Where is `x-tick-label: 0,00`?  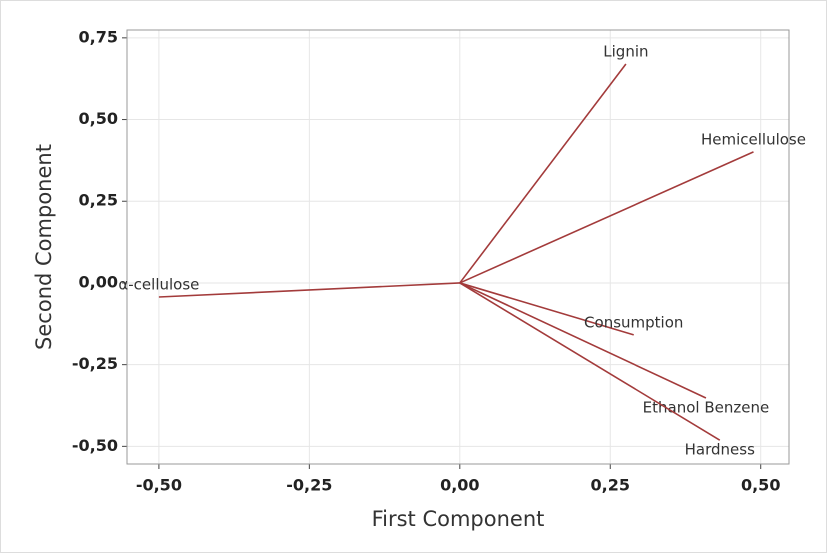
x-tick-label: 0,00 is located at coordinates (459, 485).